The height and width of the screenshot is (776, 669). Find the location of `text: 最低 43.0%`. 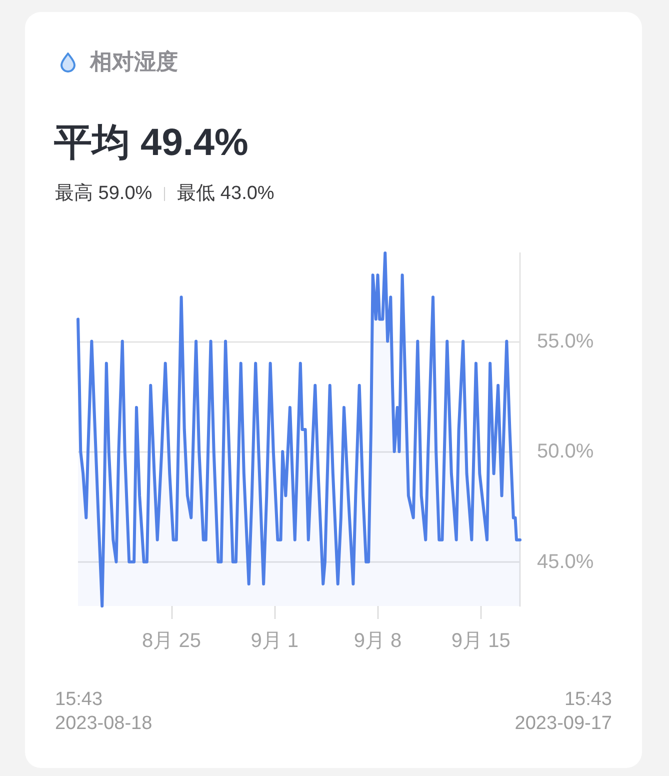

text: 最低 43.0% is located at coordinates (225, 194).